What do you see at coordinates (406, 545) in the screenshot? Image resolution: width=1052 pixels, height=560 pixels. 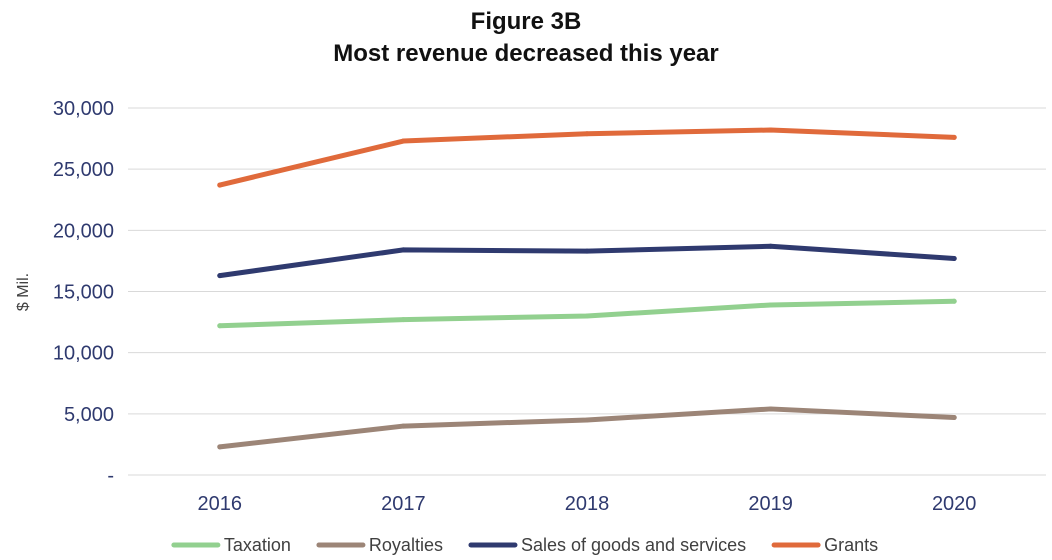 I see `legend-label: Royalties` at bounding box center [406, 545].